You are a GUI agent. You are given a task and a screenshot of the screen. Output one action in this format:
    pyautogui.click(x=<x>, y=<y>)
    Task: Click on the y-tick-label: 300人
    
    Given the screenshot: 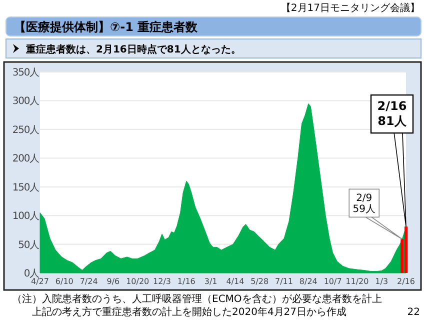 What is the action you would take?
    pyautogui.click(x=26, y=102)
    